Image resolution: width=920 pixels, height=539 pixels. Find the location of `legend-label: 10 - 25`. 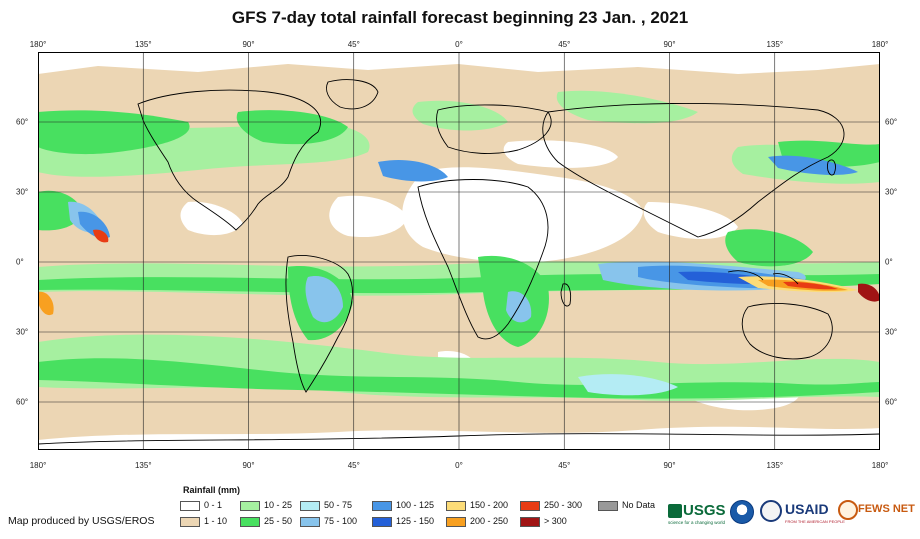

legend-label: 10 - 25 is located at coordinates (278, 505).